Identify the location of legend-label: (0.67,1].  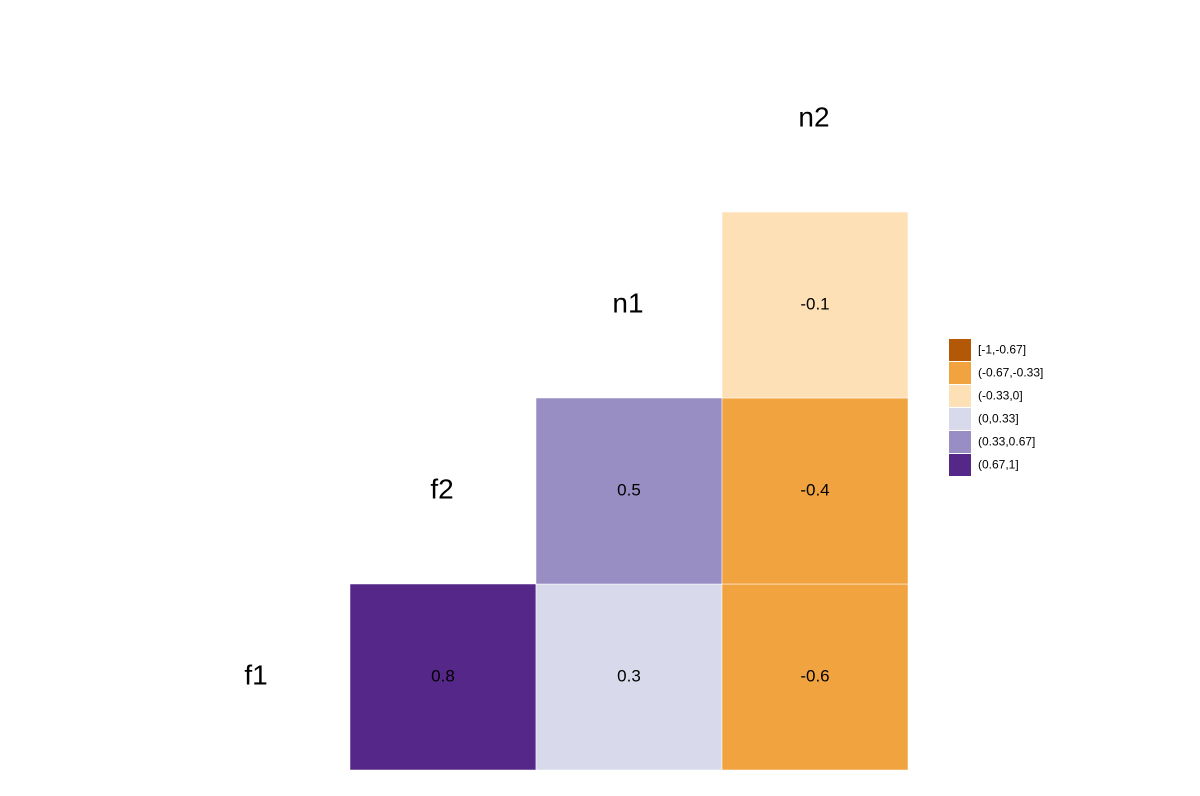
(998, 465).